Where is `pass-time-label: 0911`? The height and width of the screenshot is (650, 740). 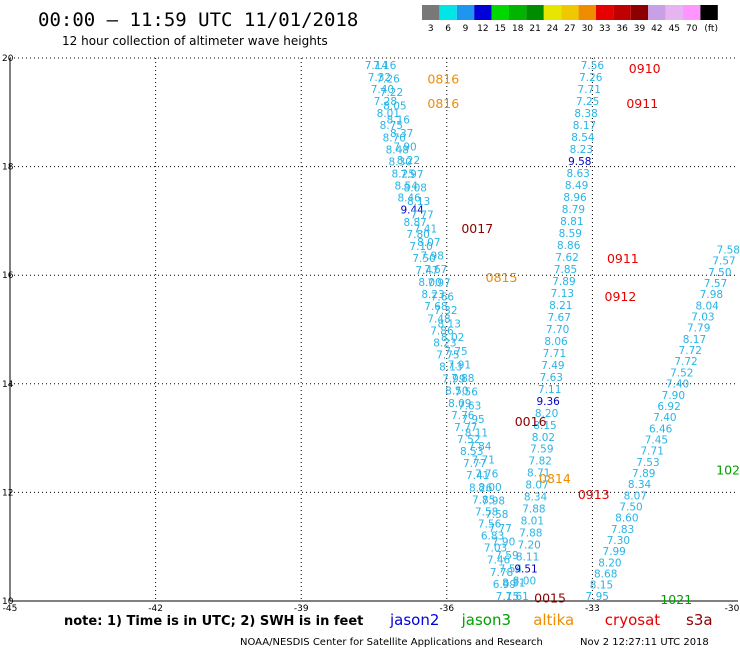
pass-time-label: 0911 is located at coordinates (623, 258).